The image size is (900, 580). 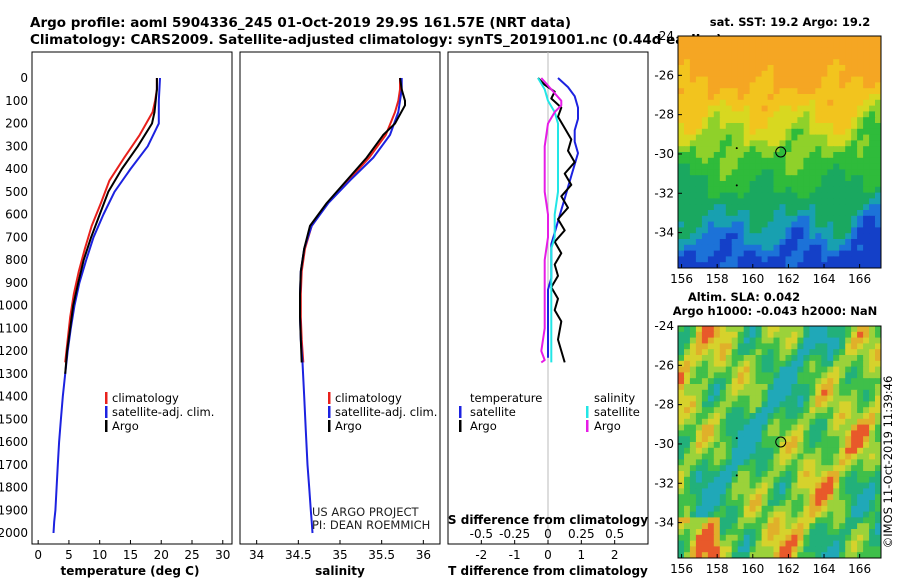 What do you see at coordinates (514, 534) in the screenshot?
I see `s-tick-label: -0.25` at bounding box center [514, 534].